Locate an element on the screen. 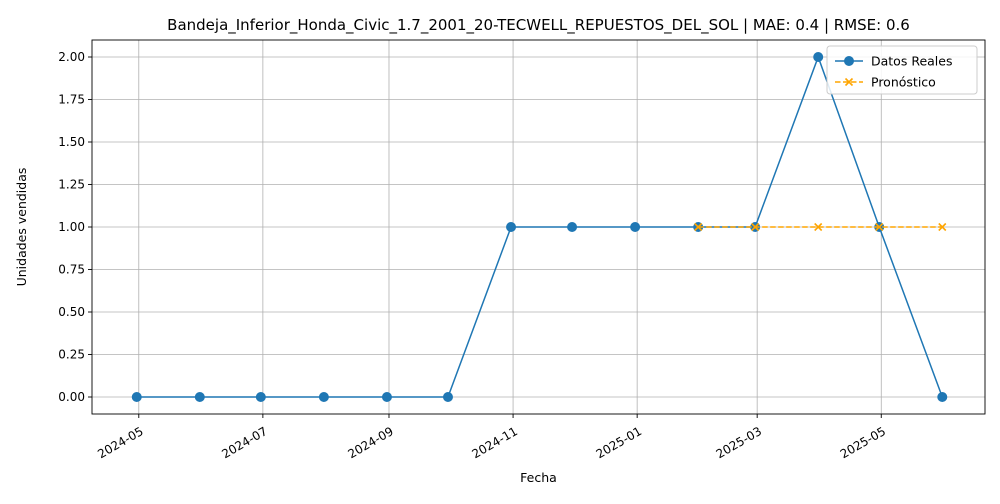 This screenshot has width=1000, height=504. x-axis-label: Fecha is located at coordinates (538, 477).